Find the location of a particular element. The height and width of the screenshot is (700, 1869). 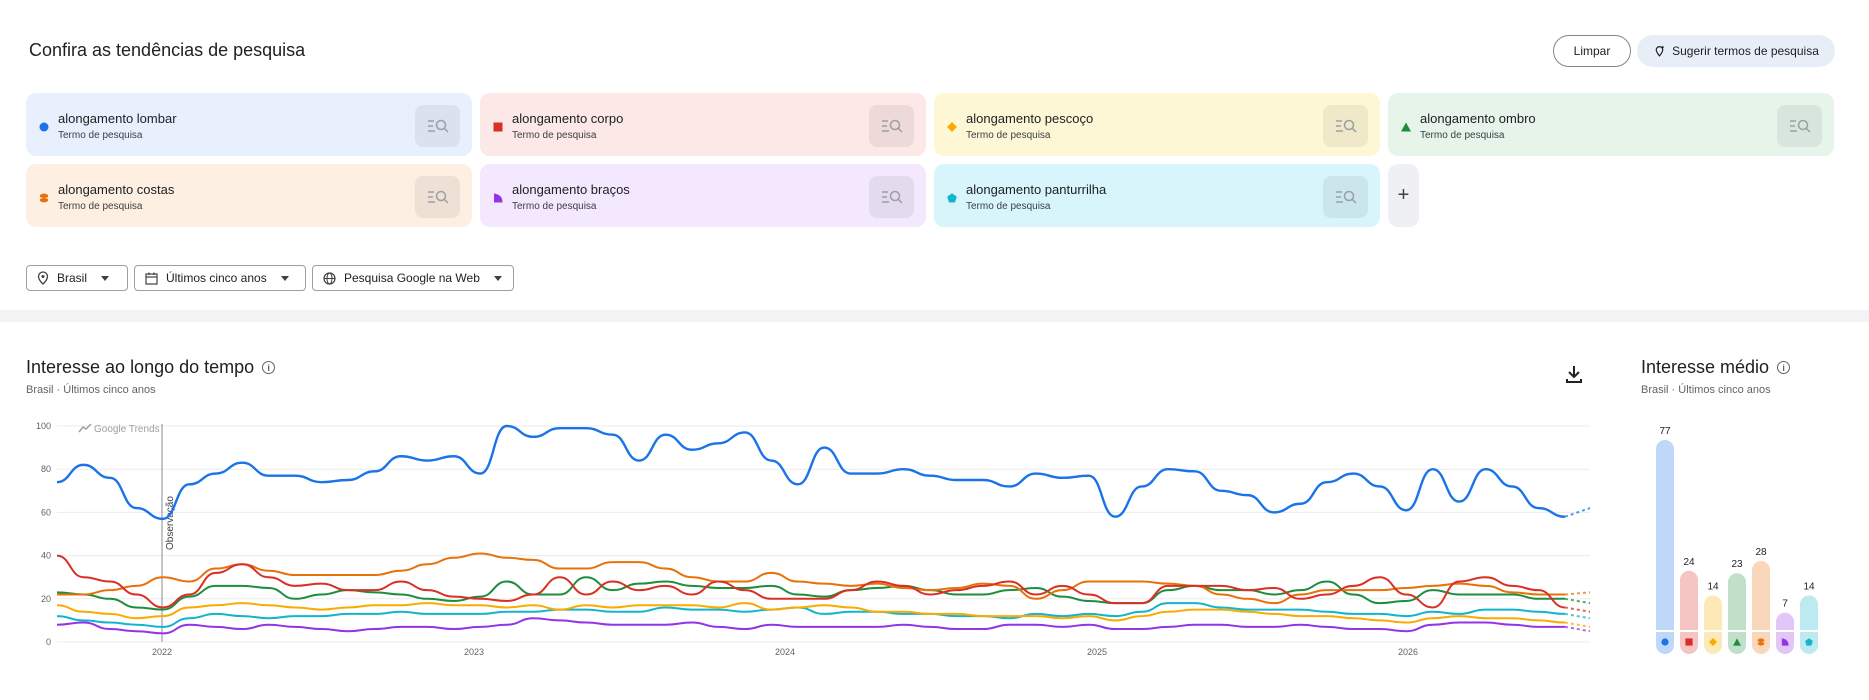

property-filter-label: Pesquisa Google na Web is located at coordinates (412, 278).